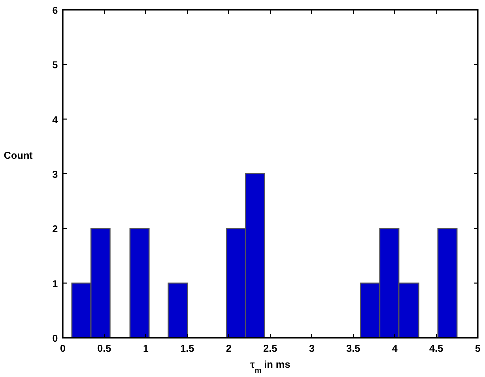  Describe the element at coordinates (55, 230) in the screenshot. I see `y-tick-label: 2` at that location.